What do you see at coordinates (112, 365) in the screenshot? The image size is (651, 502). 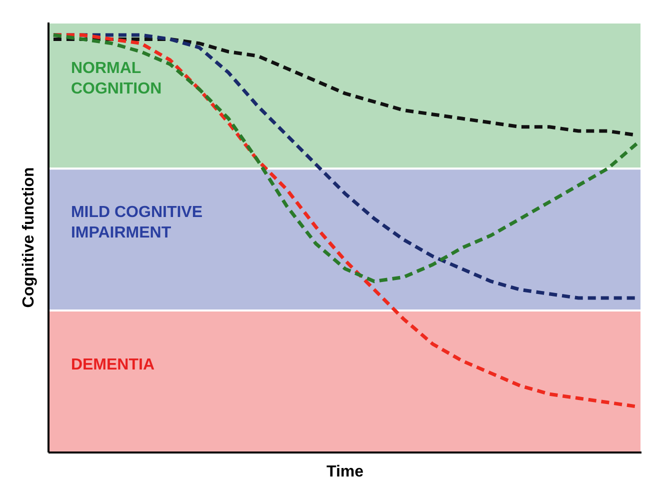 I see `band-label: DEMENTIA` at bounding box center [112, 365].